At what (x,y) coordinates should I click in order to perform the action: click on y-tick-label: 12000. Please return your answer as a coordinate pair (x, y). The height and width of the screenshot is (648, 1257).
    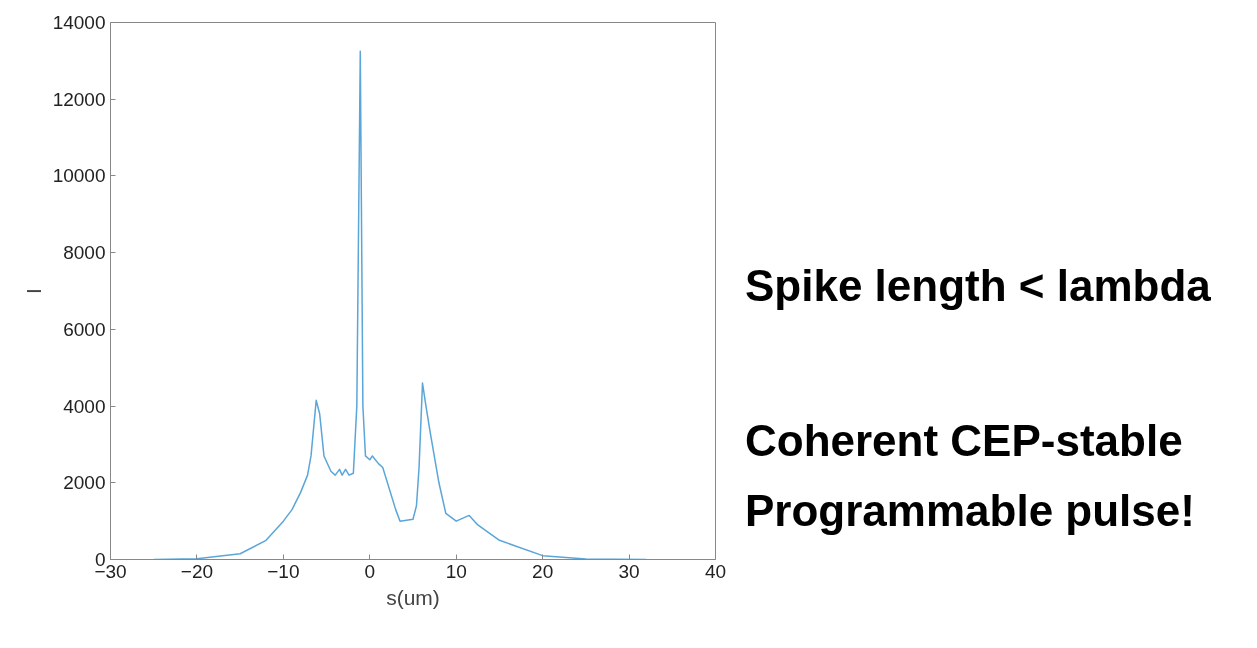
    Looking at the image, I should click on (79, 99).